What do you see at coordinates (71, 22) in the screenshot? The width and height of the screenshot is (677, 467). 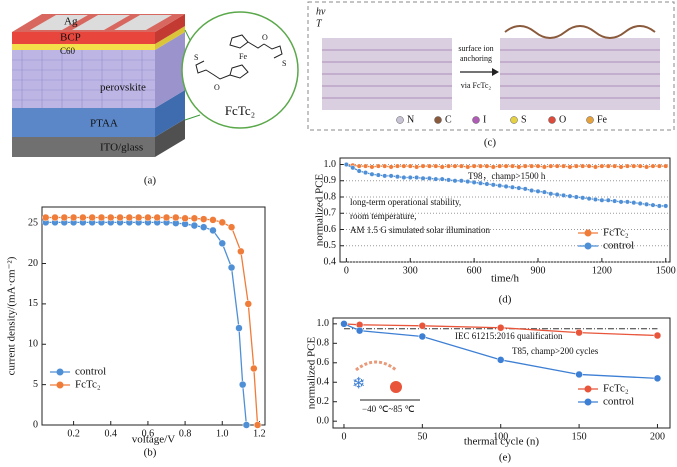 I see `layer-label: Ag` at bounding box center [71, 22].